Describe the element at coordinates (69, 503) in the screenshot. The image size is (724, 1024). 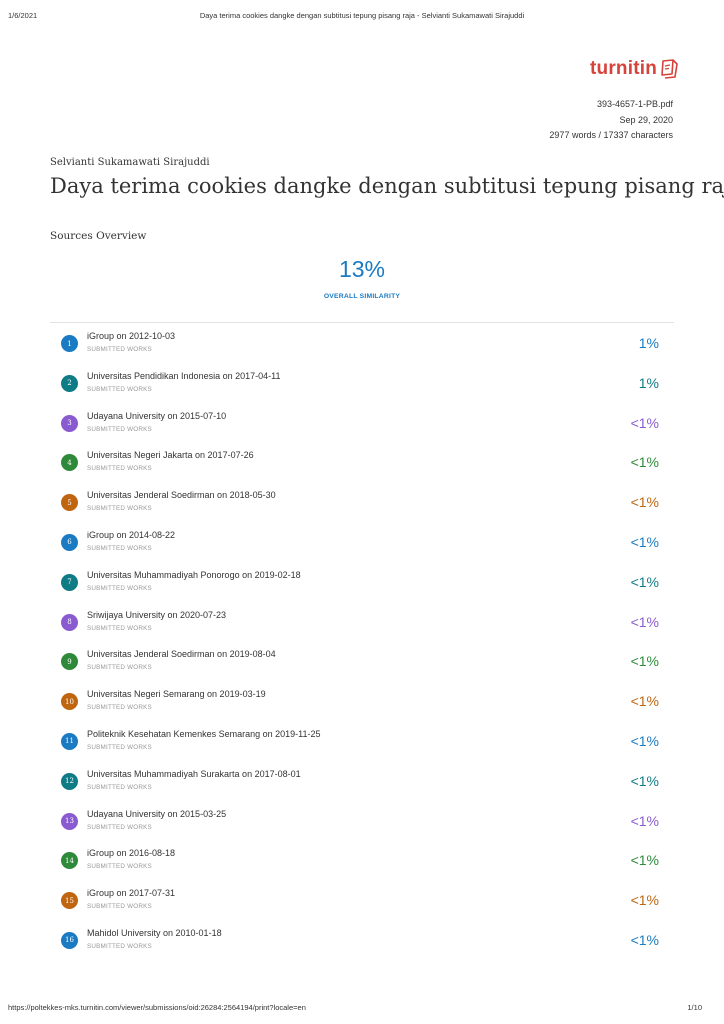
I see `source-number-badge: 5` at that location.